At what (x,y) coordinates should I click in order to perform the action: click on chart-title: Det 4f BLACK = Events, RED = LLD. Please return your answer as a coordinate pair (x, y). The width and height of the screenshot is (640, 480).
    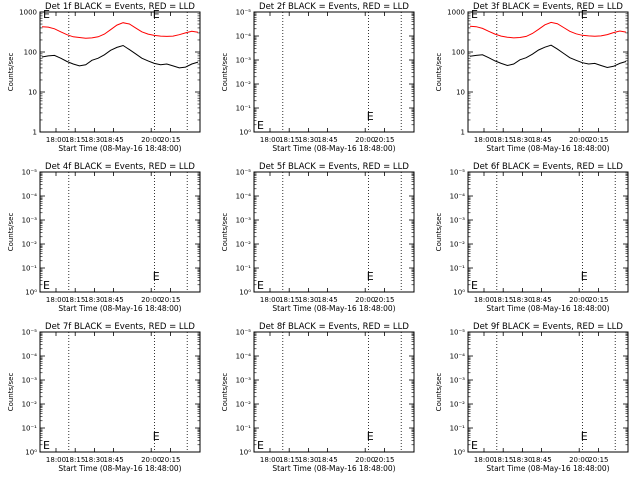
    Looking at the image, I should click on (120, 167).